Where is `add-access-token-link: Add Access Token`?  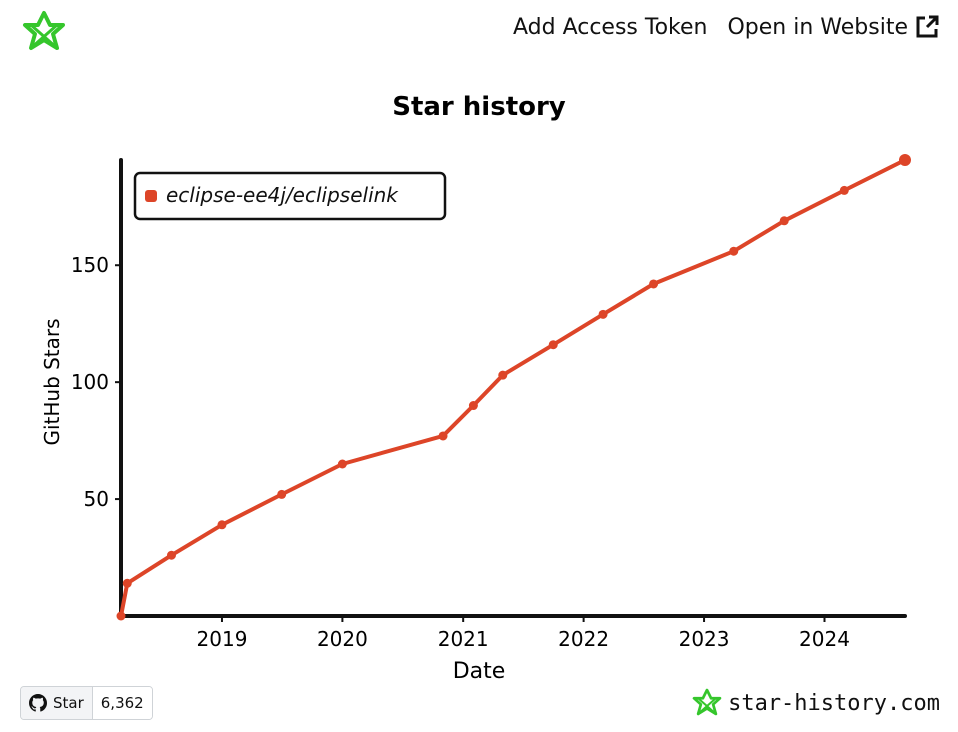 add-access-token-link: Add Access Token is located at coordinates (610, 27).